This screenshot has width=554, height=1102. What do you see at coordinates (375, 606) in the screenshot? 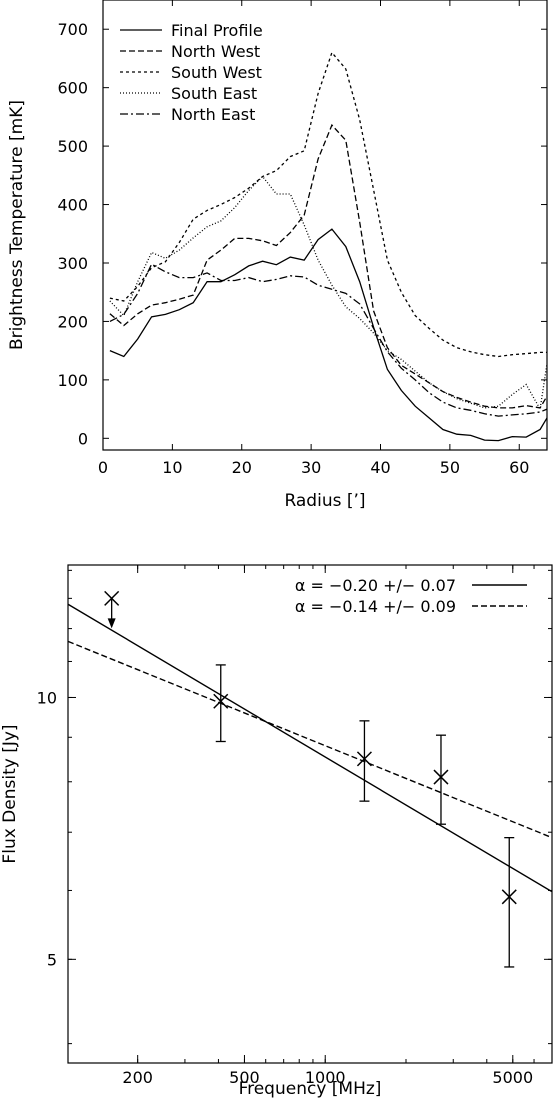
I see `legend-label: α = −0.14 +/− 0.09` at bounding box center [375, 606].